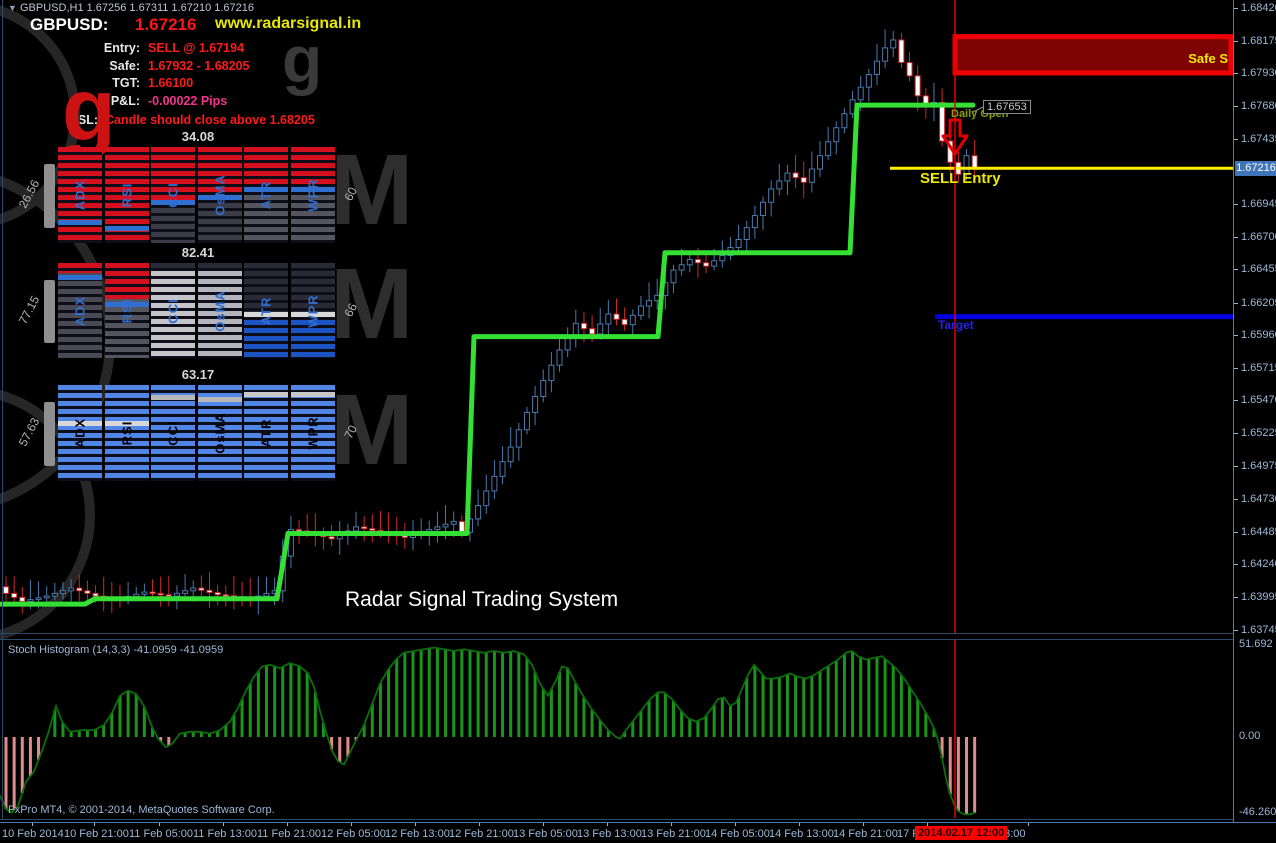  I want to click on safe-sell-zone-box, so click(1092, 55).